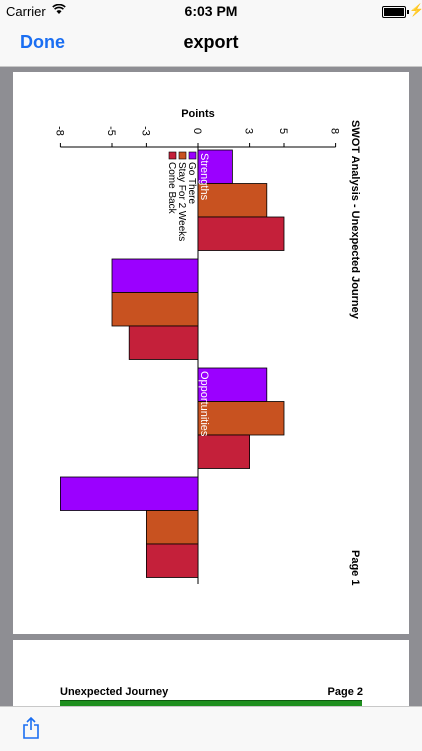 The width and height of the screenshot is (422, 751). Describe the element at coordinates (395, 12) in the screenshot. I see `battery-icon` at that location.